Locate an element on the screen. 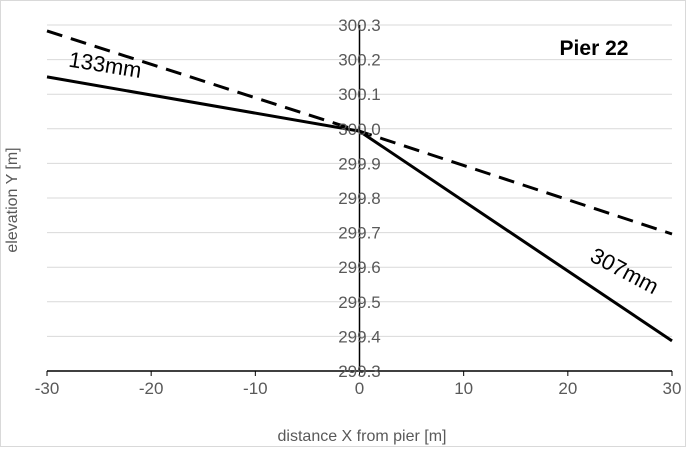 The width and height of the screenshot is (686, 452). y-tick-label-8: 300.1 is located at coordinates (359, 94).